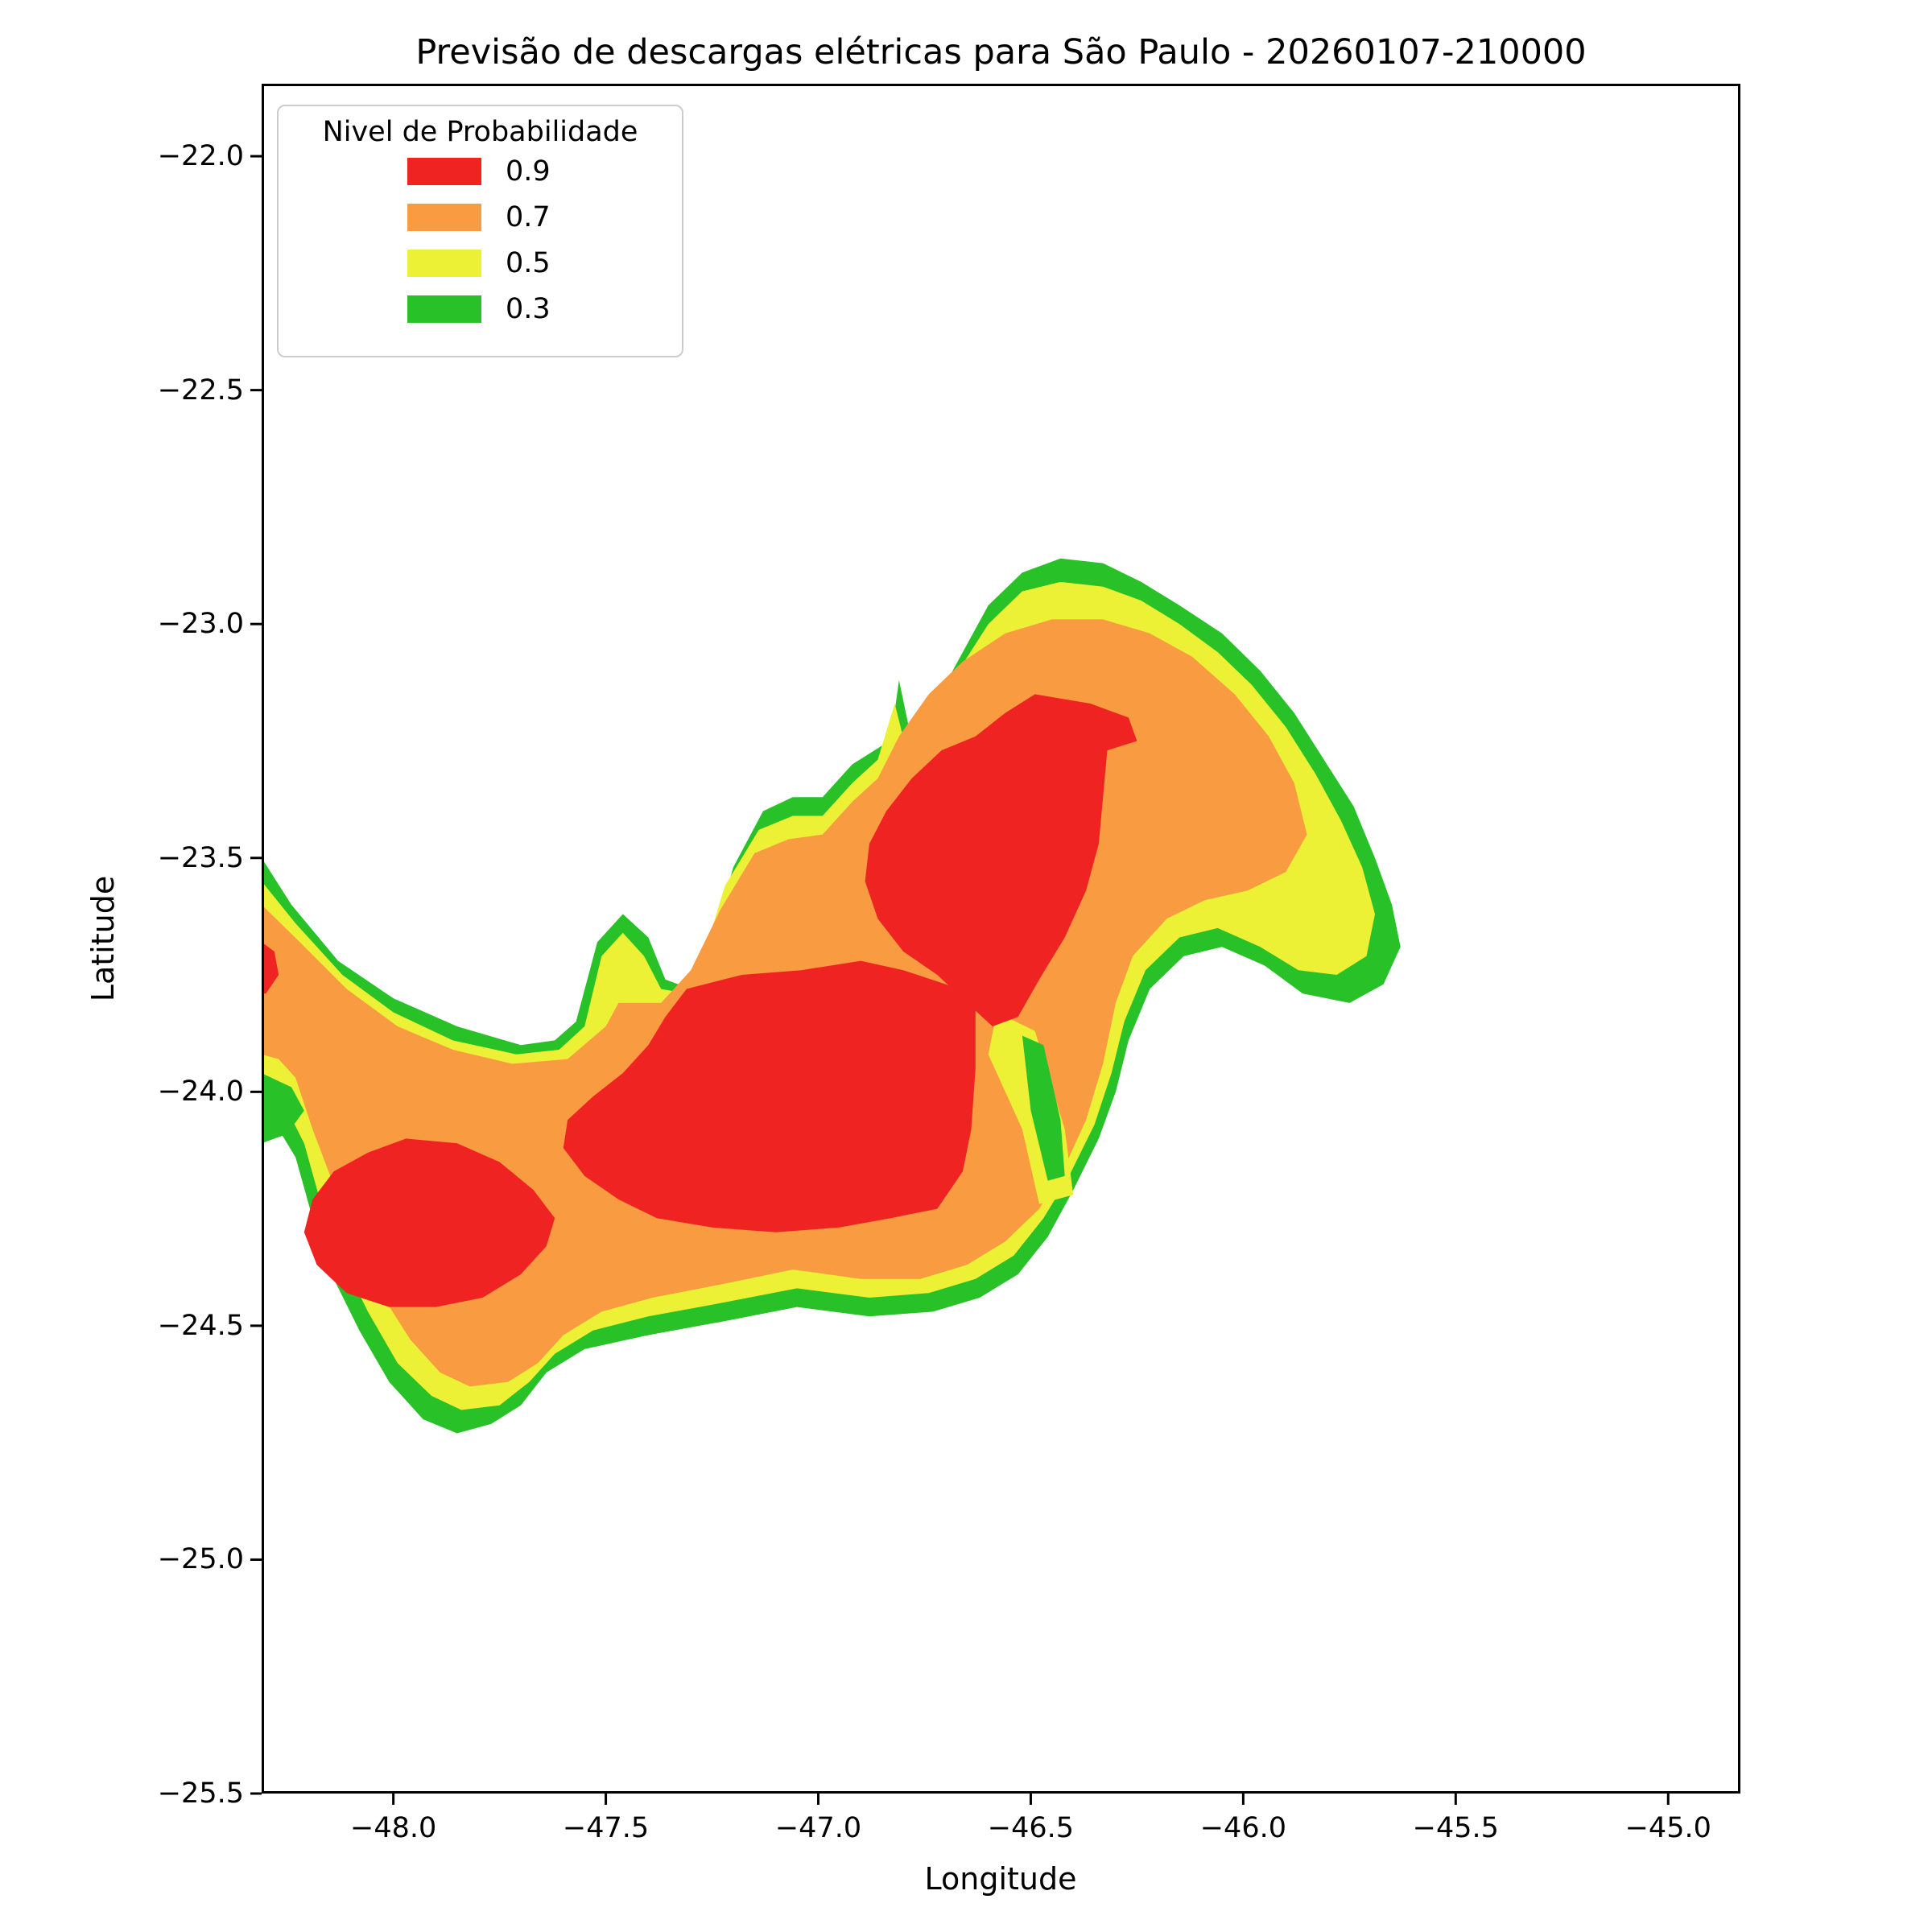 This screenshot has width=1932, height=1932. What do you see at coordinates (606, 1828) in the screenshot?
I see `x-tick-label: −47.5` at bounding box center [606, 1828].